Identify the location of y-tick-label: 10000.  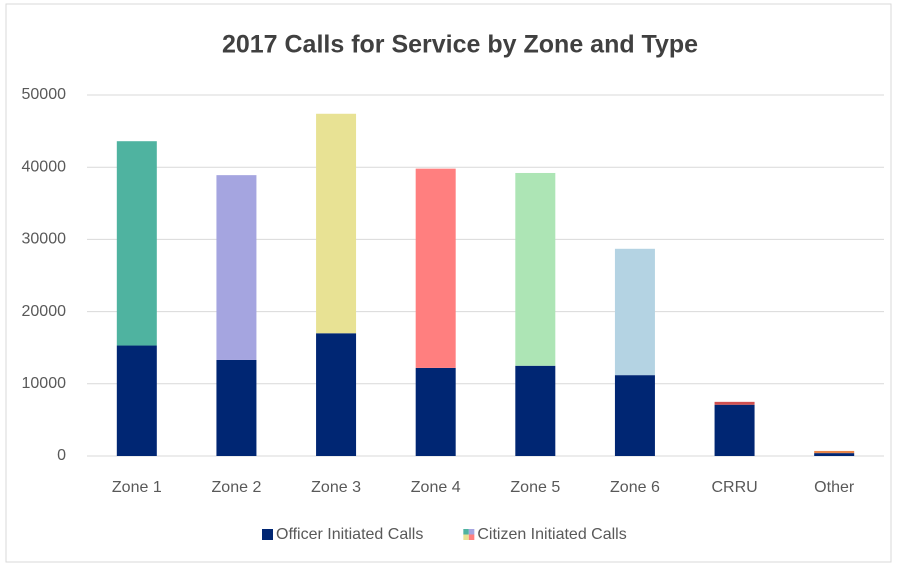
(44, 383).